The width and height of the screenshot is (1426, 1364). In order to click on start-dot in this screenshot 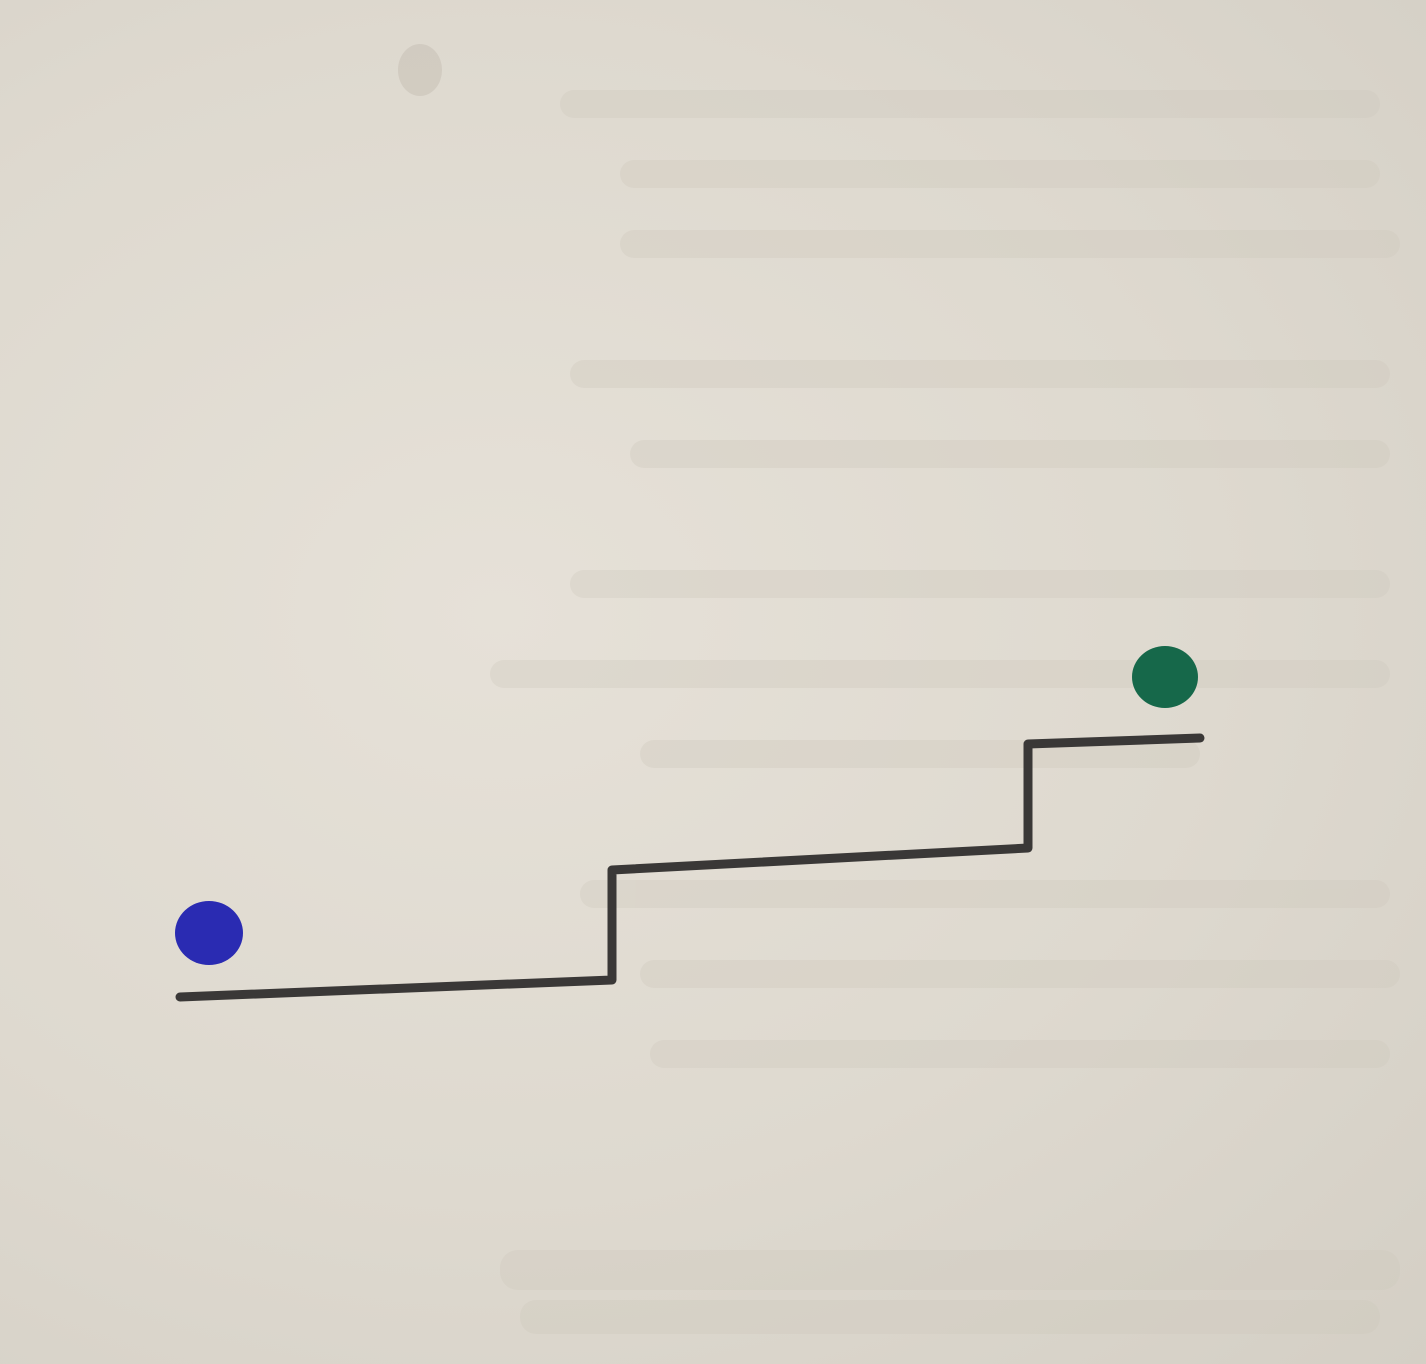, I will do `click(209, 933)`.